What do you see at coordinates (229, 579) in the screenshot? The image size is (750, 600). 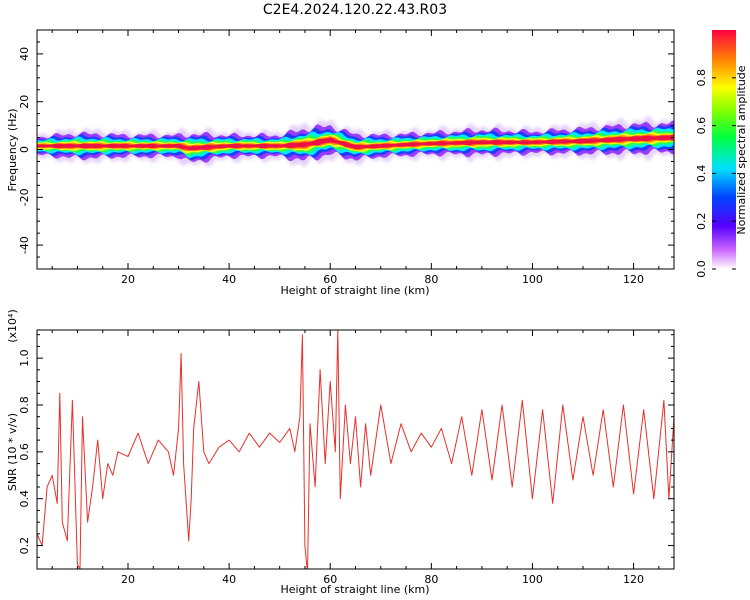 I see `snr-x-tick-label: 40` at bounding box center [229, 579].